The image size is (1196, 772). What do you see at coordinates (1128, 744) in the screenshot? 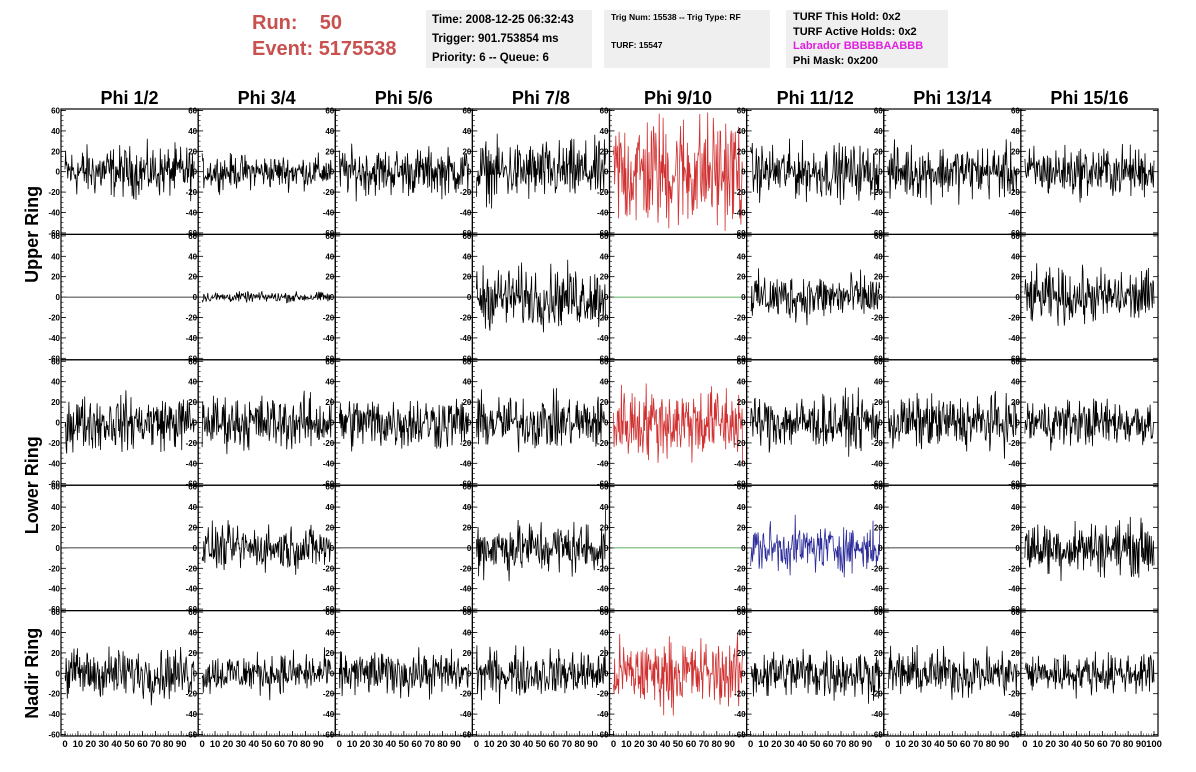
I see `x-tick-label: 80` at bounding box center [1128, 744].